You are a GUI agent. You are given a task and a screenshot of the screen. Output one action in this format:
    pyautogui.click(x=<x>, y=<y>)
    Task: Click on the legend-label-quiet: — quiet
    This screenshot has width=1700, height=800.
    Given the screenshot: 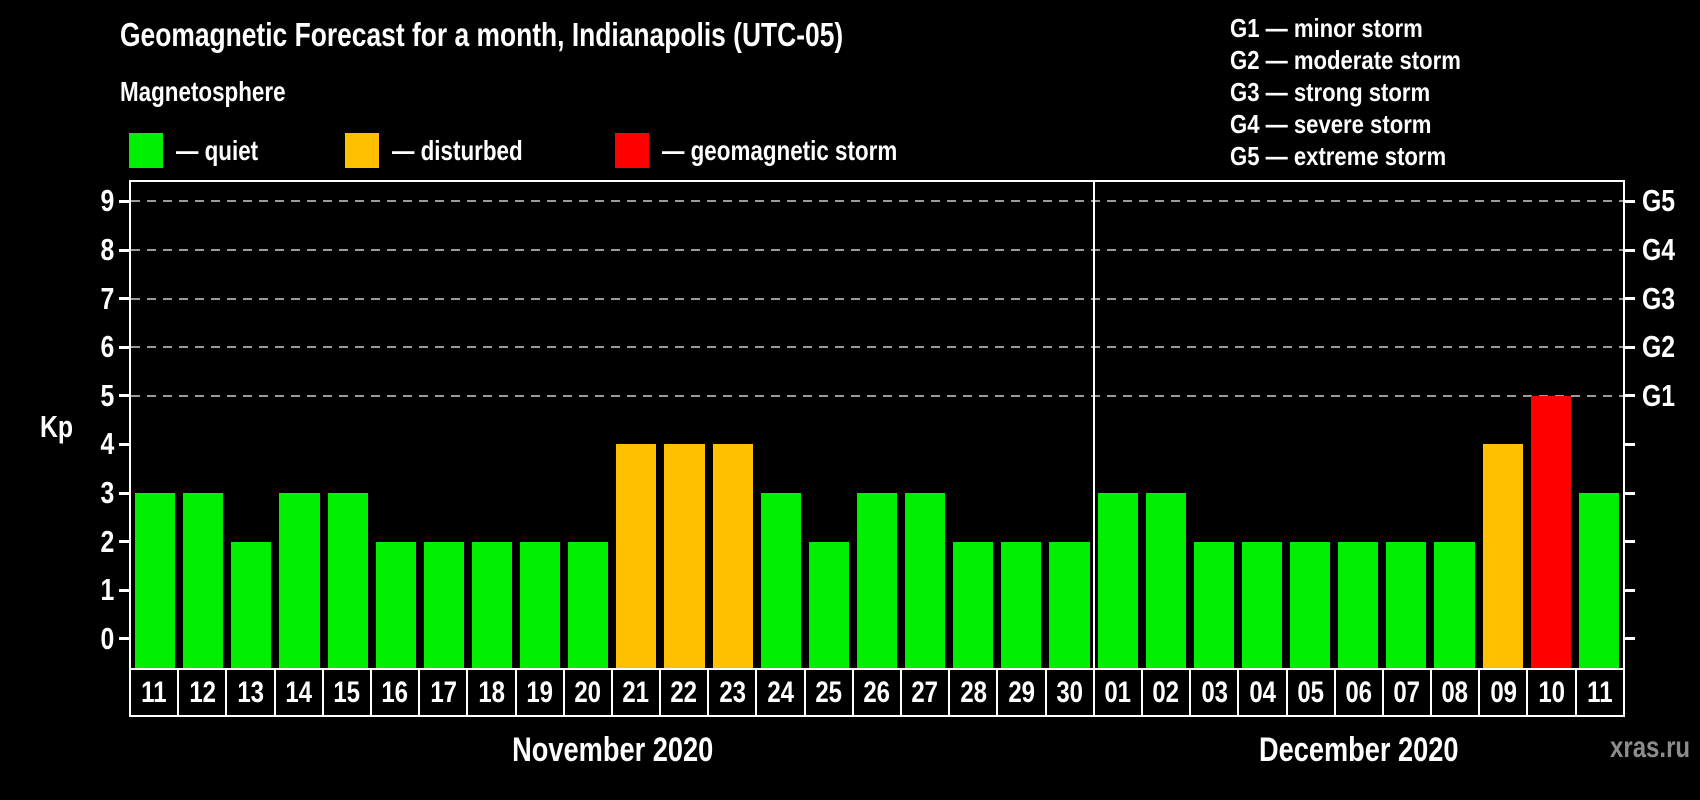 What is the action you would take?
    pyautogui.click(x=217, y=150)
    